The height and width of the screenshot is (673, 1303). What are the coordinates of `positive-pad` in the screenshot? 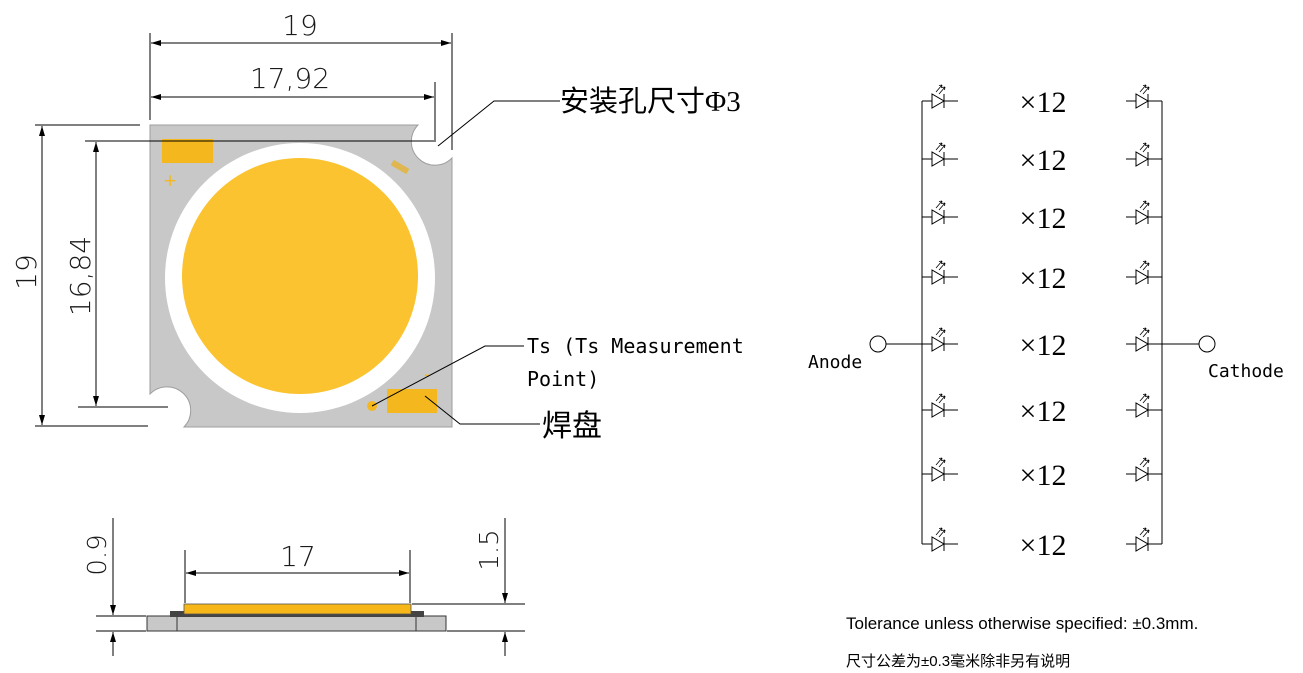 It's located at (187, 151).